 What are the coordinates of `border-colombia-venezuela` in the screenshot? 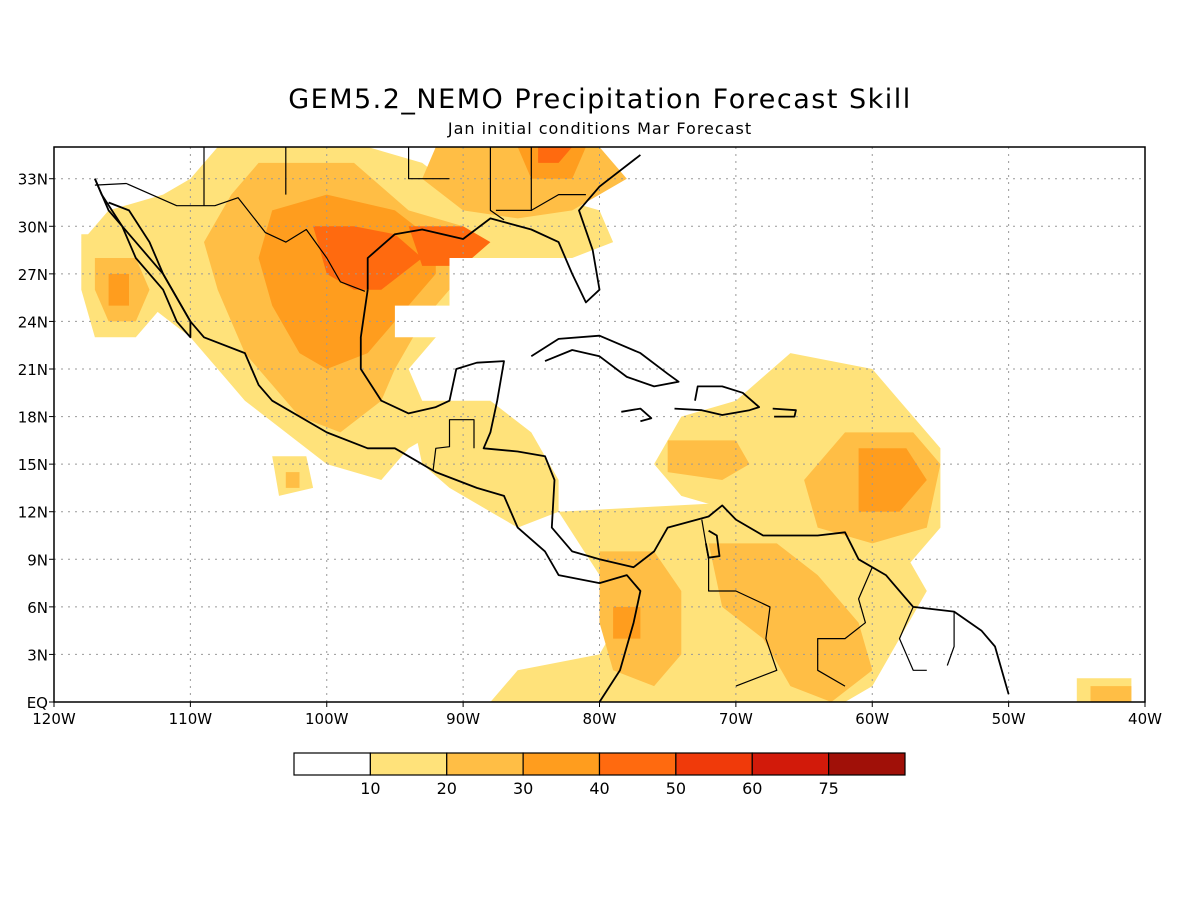 It's located at (739, 603).